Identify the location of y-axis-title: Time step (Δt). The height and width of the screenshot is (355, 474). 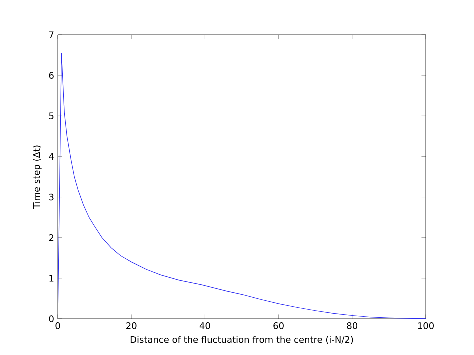
(37, 177).